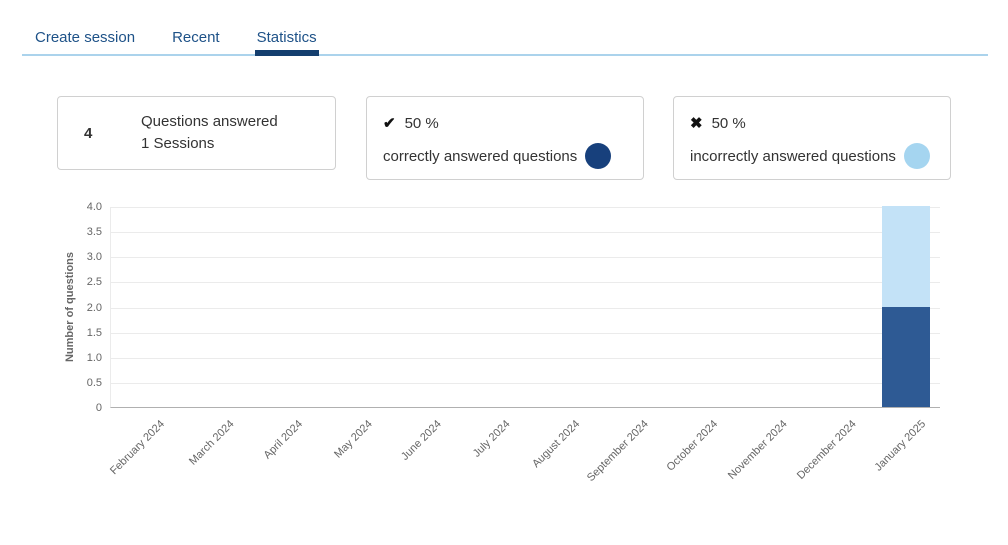  I want to click on x-tick-label: July 2024, so click(492, 439).